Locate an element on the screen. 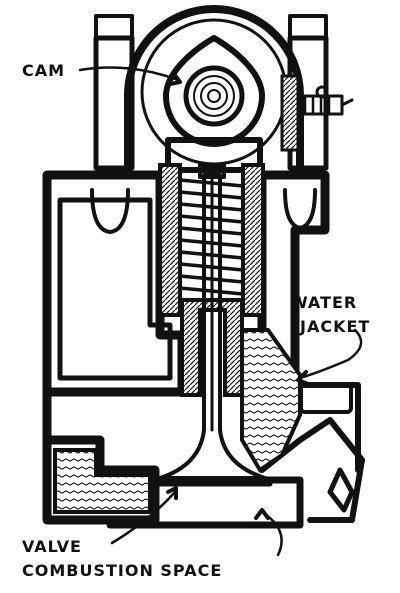 This screenshot has width=400, height=593. cam-assembly is located at coordinates (214, 89).